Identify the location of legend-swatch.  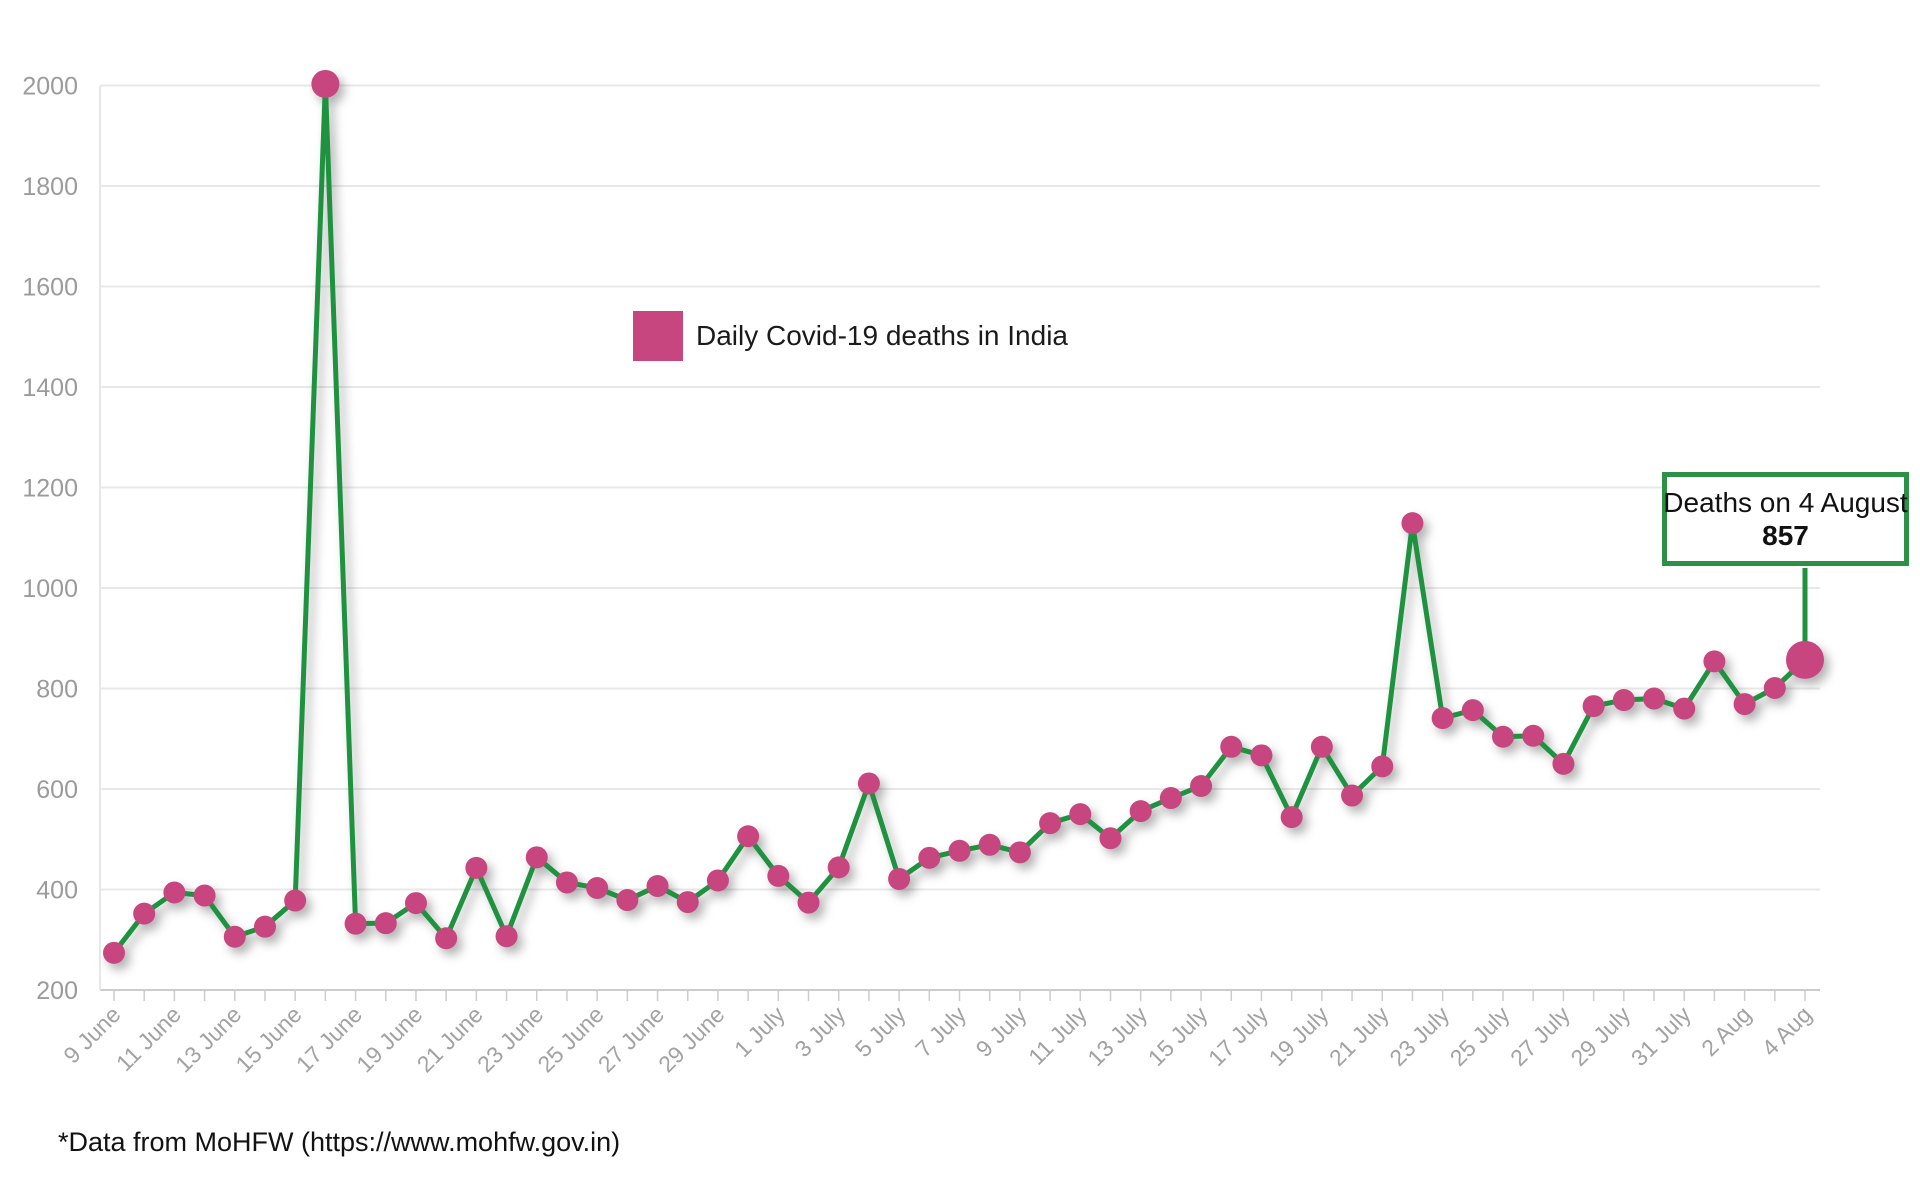
(658, 336).